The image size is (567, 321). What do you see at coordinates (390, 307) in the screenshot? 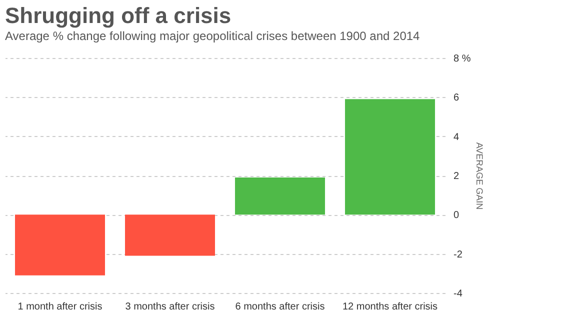
I see `x-tick-label: 12 months after crisis` at bounding box center [390, 307].